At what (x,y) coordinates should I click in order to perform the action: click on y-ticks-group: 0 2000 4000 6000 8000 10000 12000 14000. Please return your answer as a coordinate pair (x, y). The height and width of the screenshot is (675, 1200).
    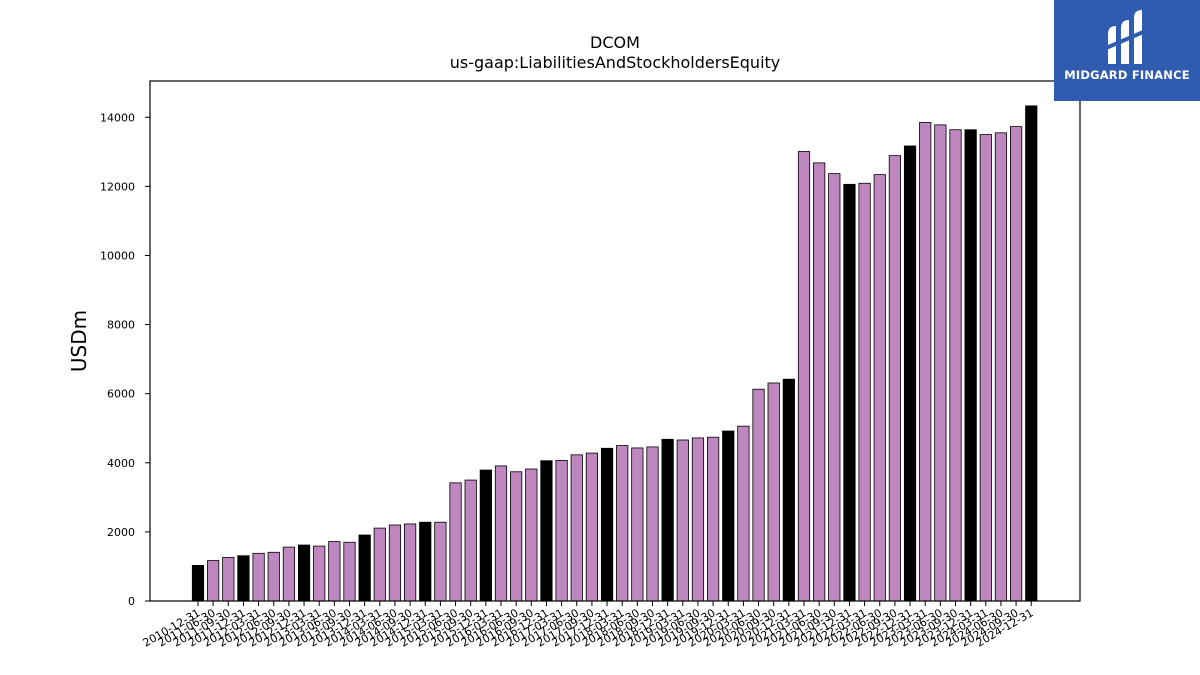
    Looking at the image, I should click on (125, 359).